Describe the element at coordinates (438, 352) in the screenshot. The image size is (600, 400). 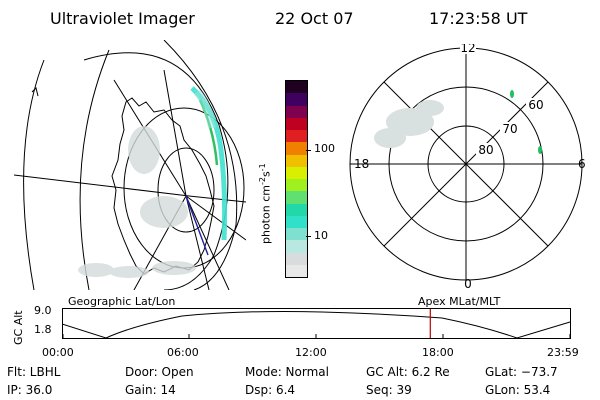
I see `timeline-tick-label: 18:00` at that location.